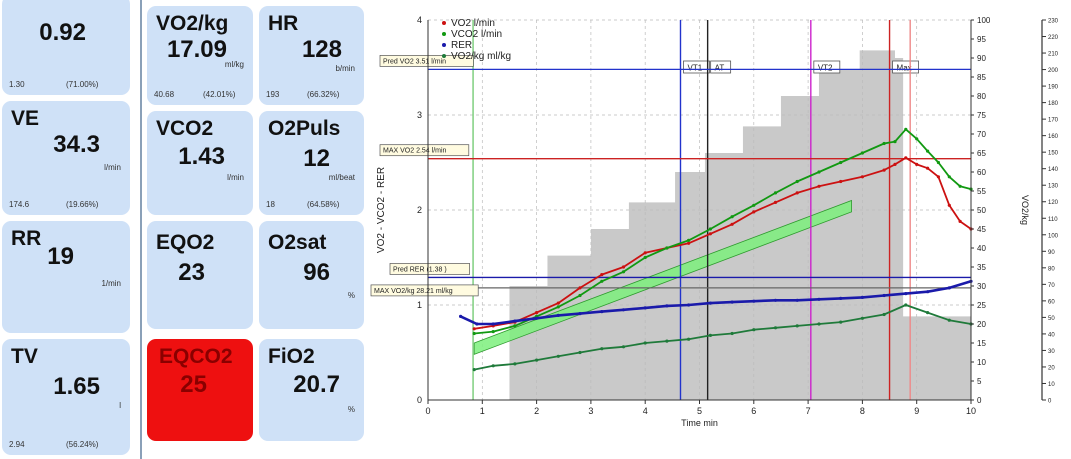  I want to click on y-far-right-tick-label: 180, so click(1053, 104).